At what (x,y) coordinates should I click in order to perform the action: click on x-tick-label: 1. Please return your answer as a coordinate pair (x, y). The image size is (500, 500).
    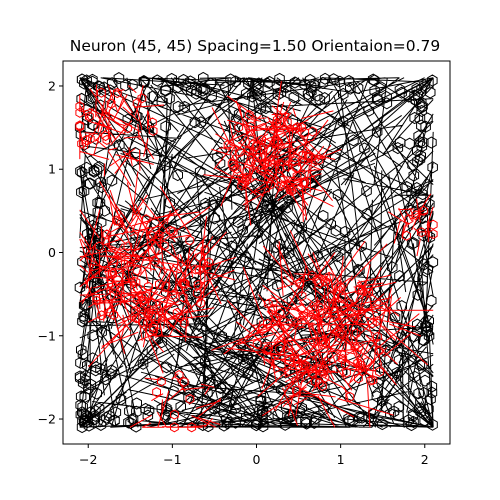
    Looking at the image, I should click on (341, 459).